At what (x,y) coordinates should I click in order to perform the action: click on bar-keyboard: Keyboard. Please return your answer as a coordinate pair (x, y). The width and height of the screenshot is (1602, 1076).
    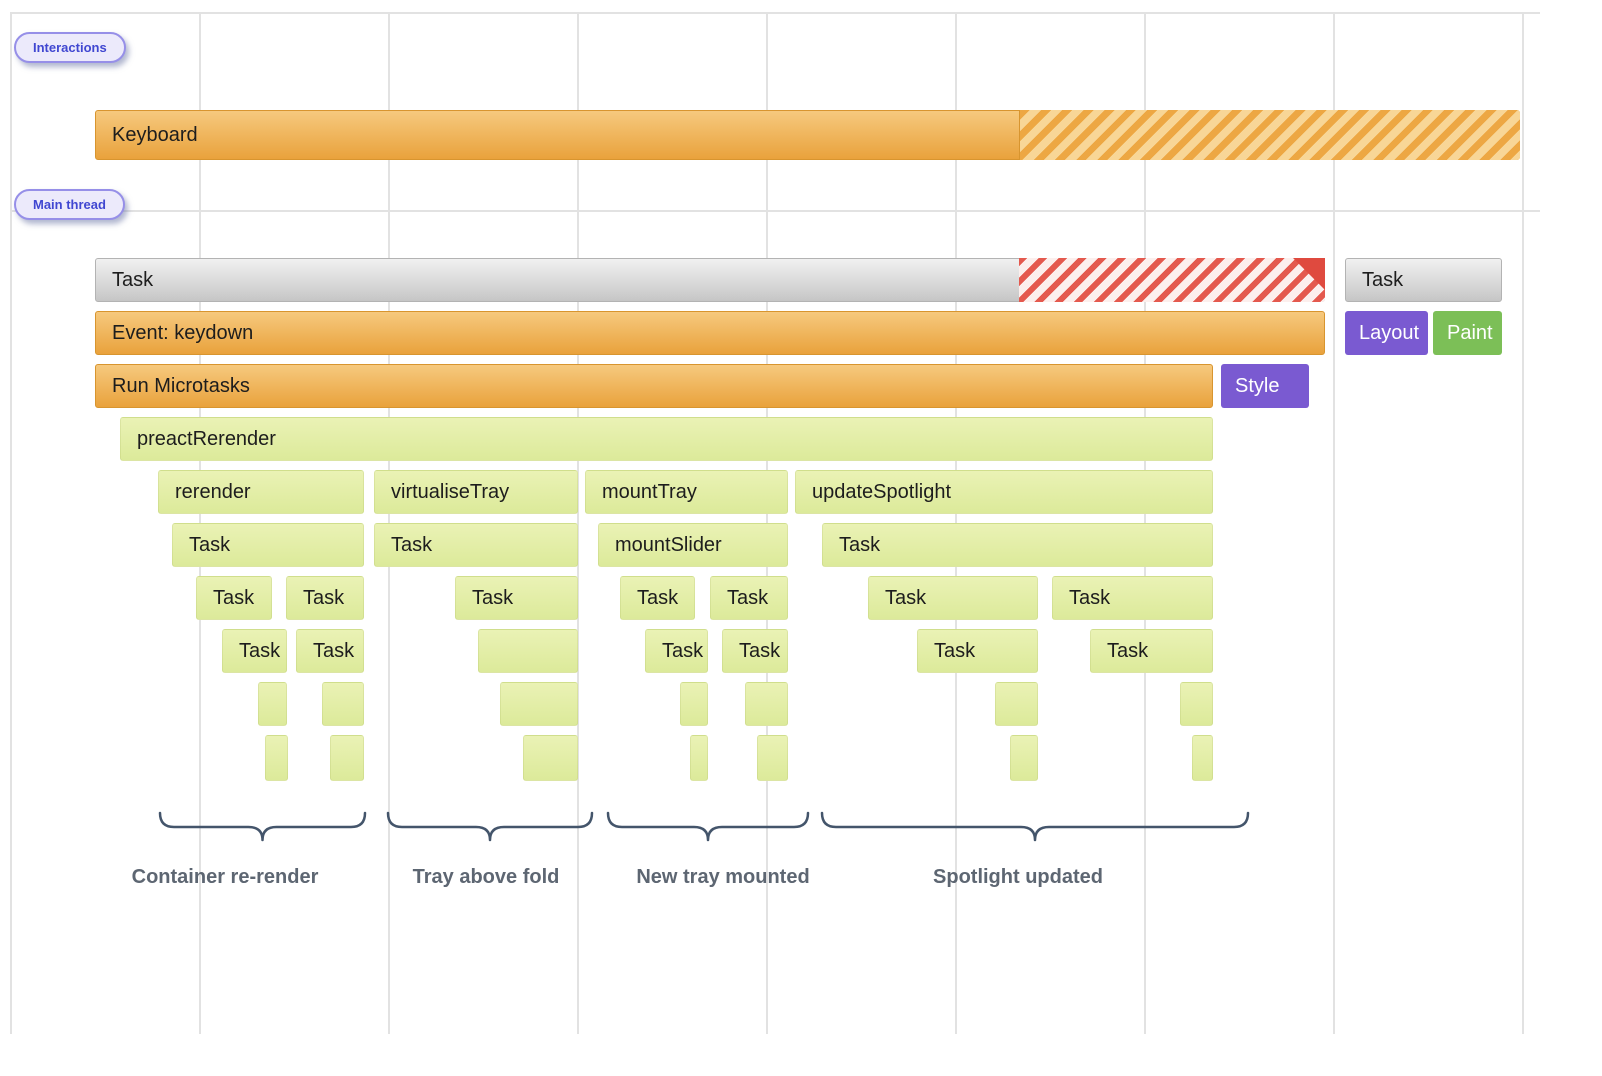
    Looking at the image, I should click on (807, 135).